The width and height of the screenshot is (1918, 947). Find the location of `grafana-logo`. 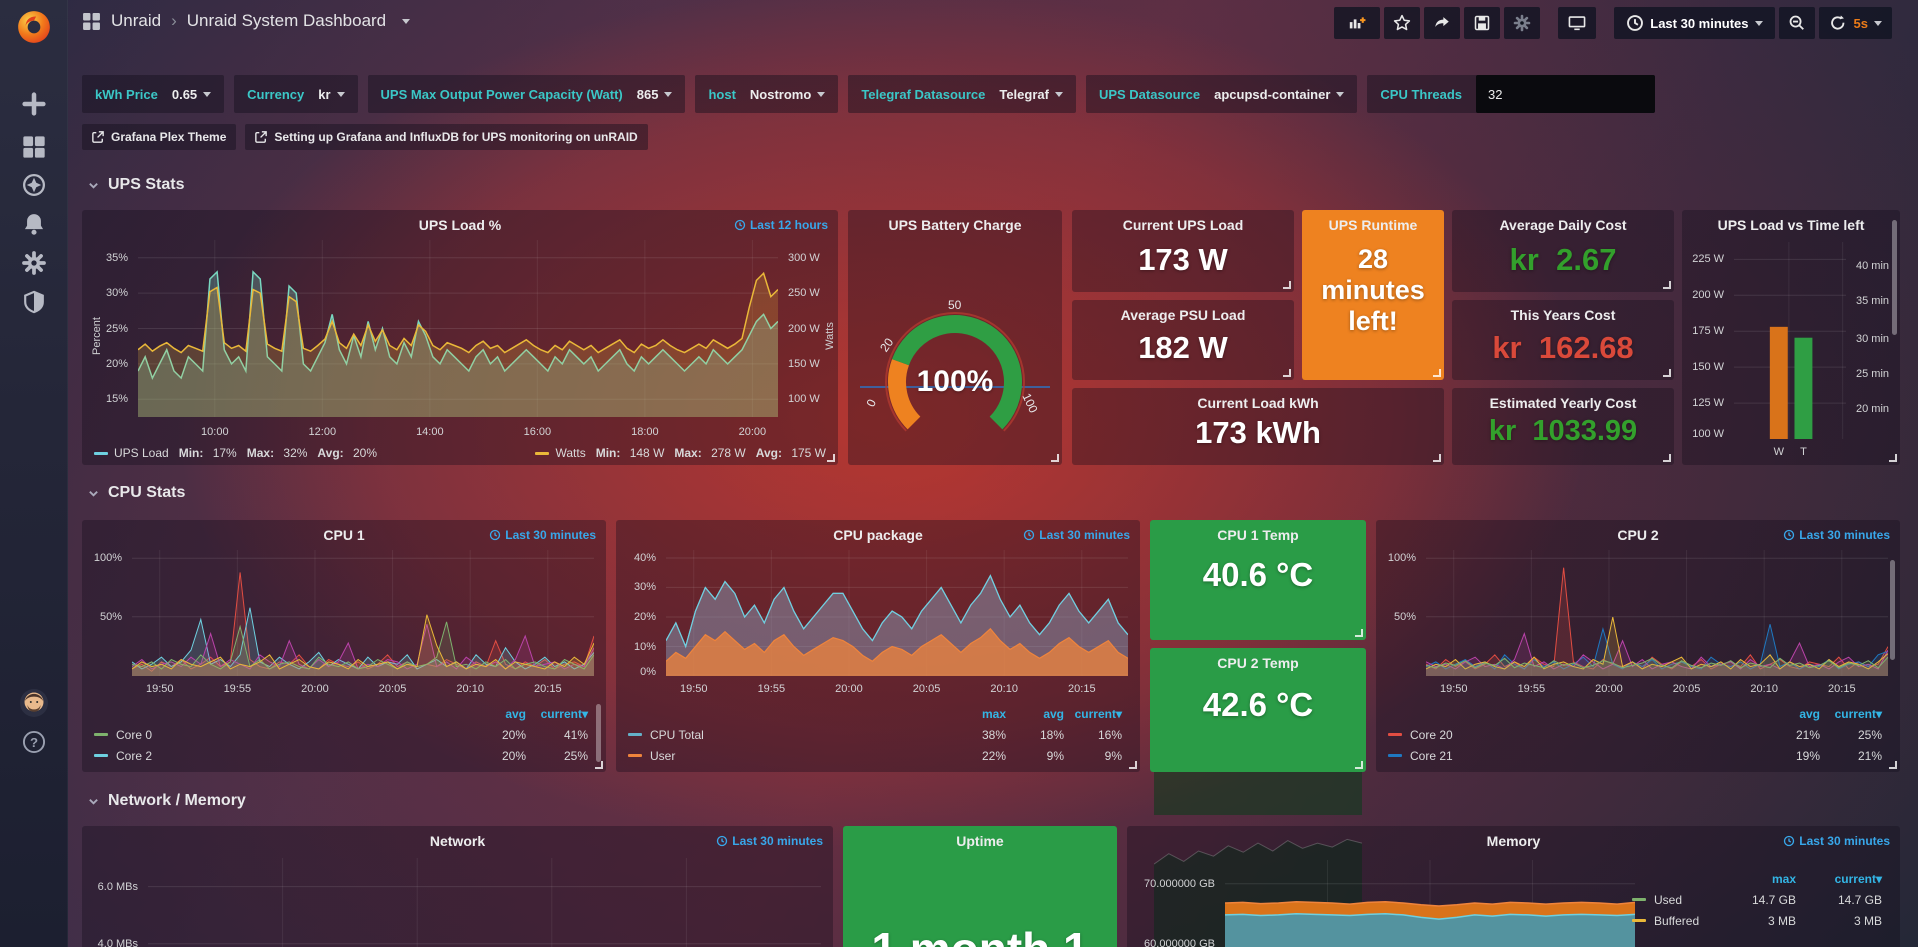

grafana-logo is located at coordinates (34, 27).